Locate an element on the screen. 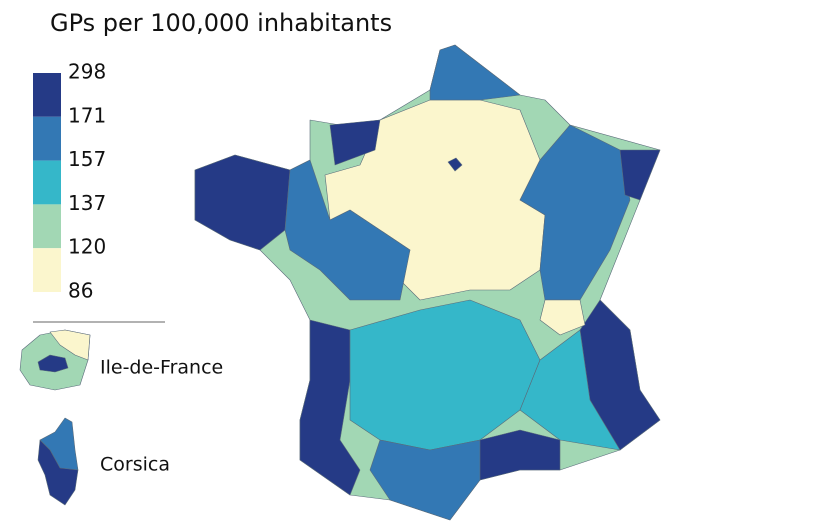  inset-label: Ile-de-France is located at coordinates (161, 368).